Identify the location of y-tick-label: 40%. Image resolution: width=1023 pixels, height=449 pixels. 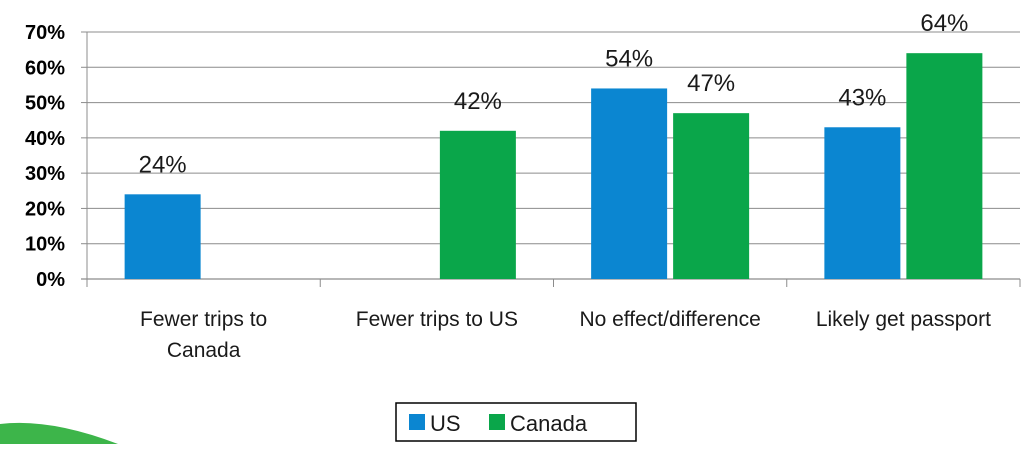
(45, 139).